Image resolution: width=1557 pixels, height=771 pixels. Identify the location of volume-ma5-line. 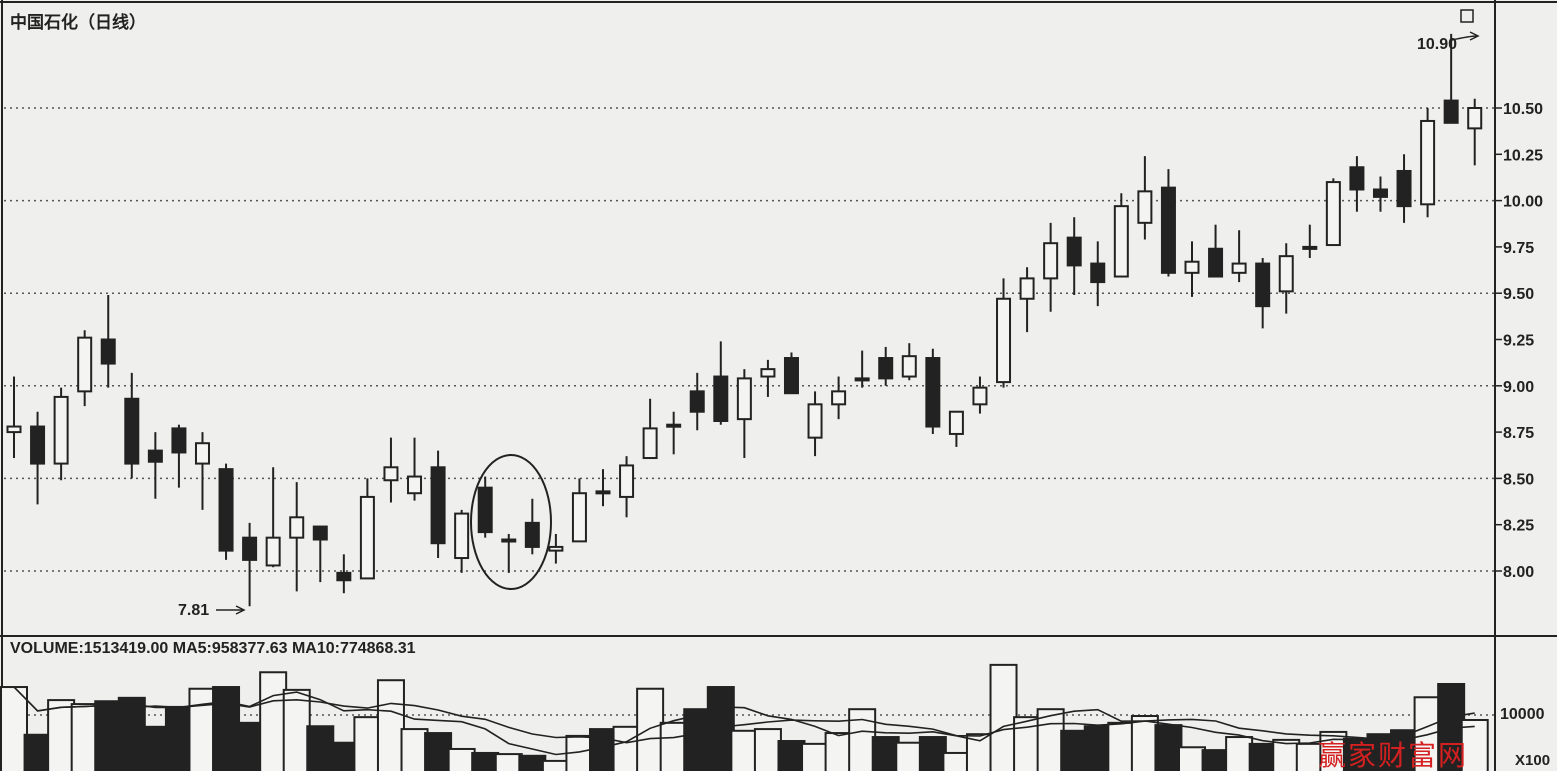
(744, 721).